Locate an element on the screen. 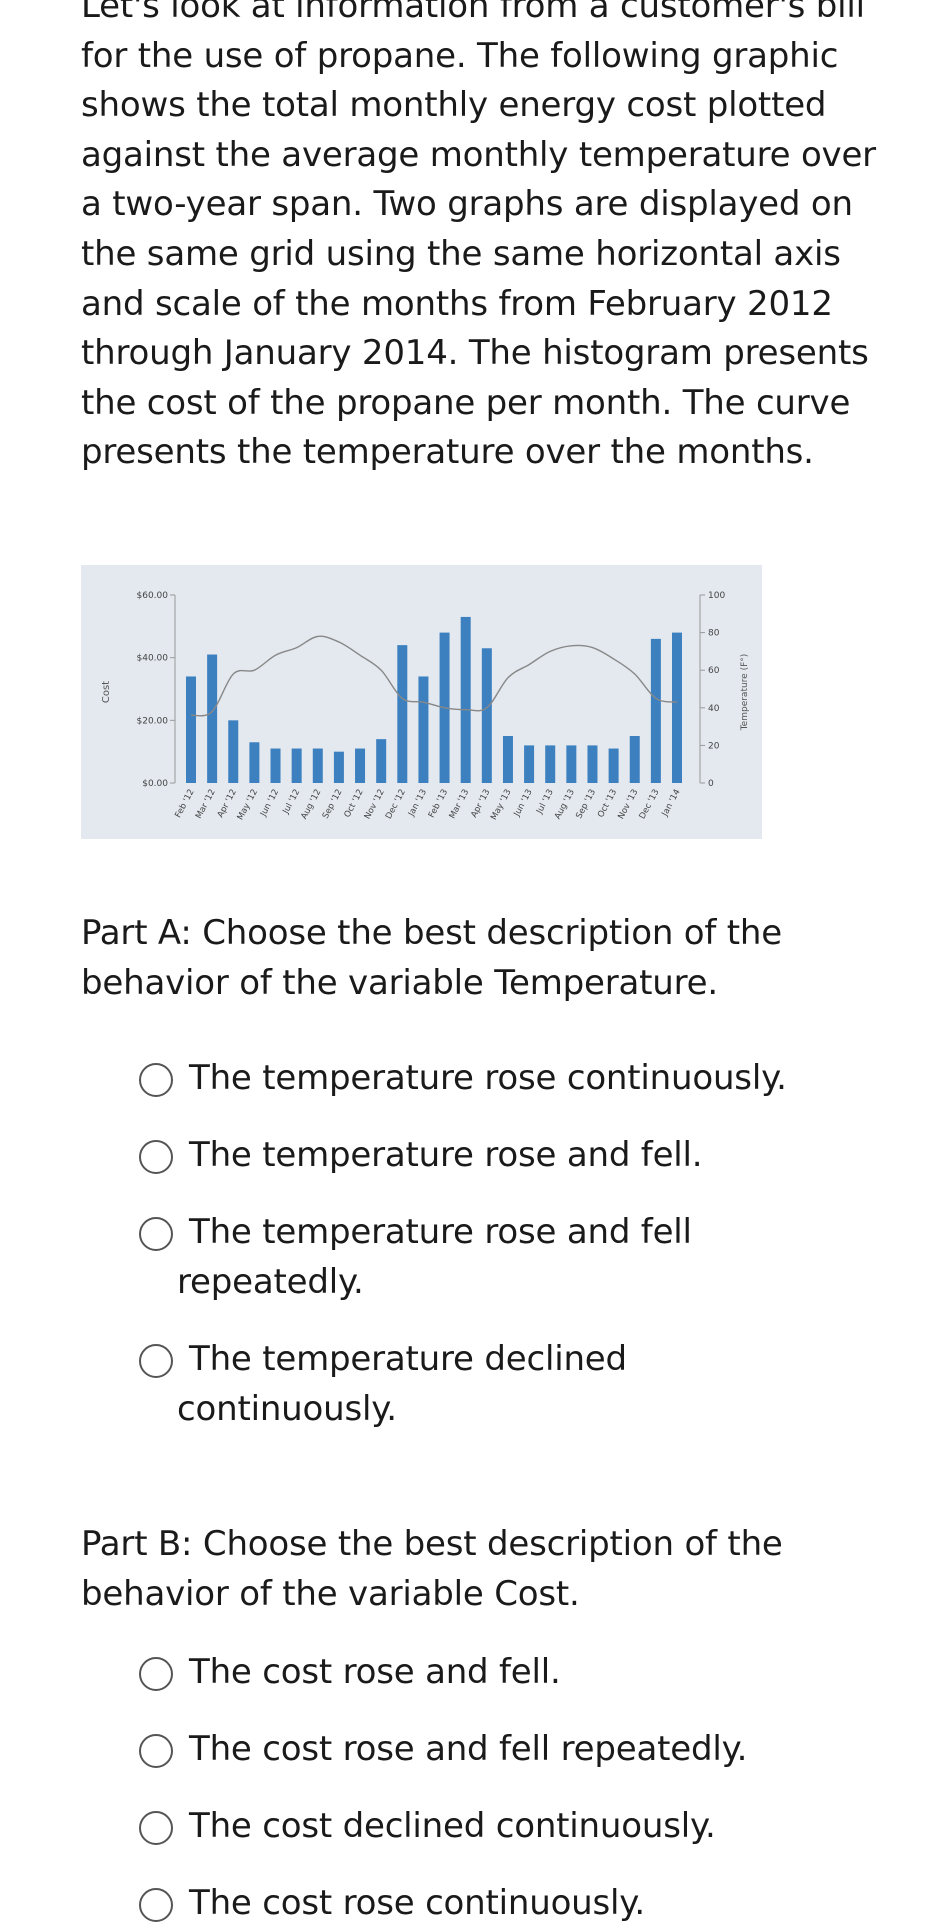 The width and height of the screenshot is (944, 1928). y2-tick-label: 80 is located at coordinates (714, 634).